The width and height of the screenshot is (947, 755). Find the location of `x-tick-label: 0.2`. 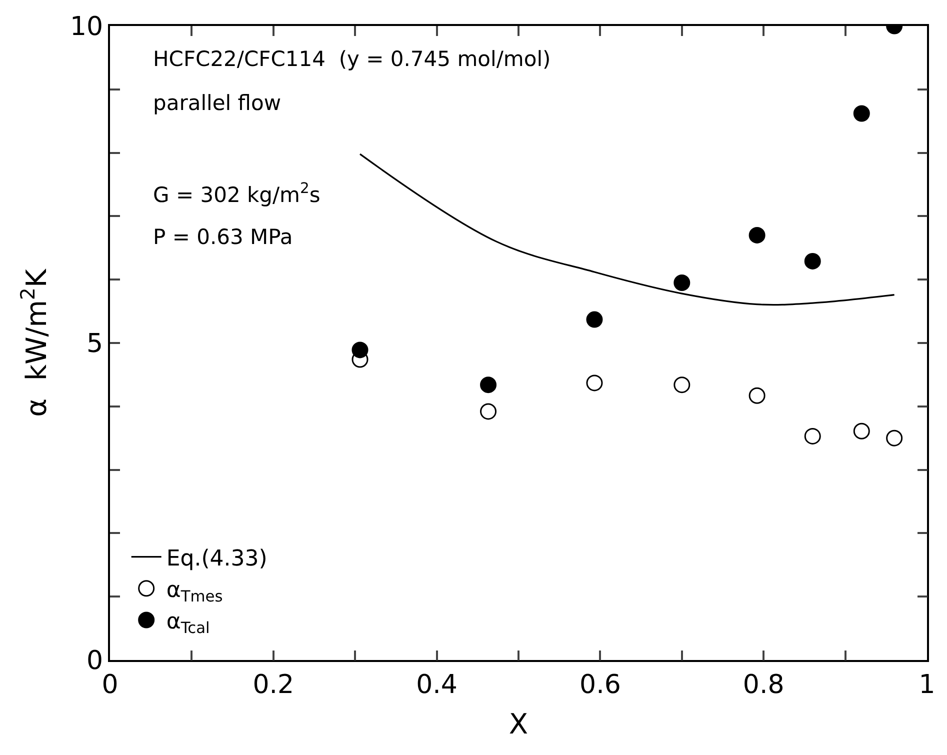

x-tick-label: 0.2 is located at coordinates (273, 685).